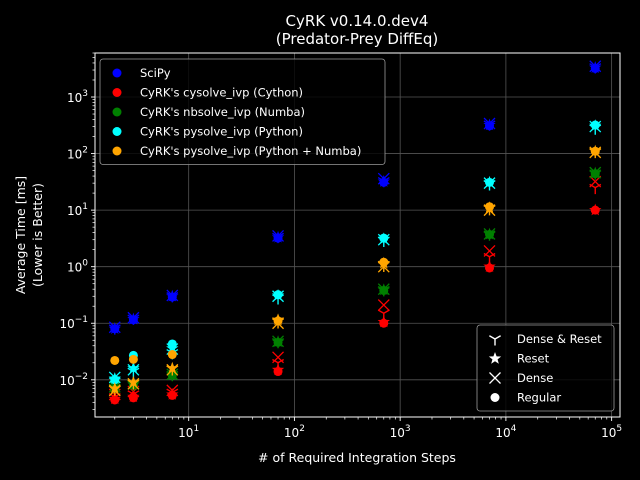 This screenshot has height=480, width=640. What do you see at coordinates (559, 339) in the screenshot?
I see `legend-marker-label: Dense & Reset` at bounding box center [559, 339].